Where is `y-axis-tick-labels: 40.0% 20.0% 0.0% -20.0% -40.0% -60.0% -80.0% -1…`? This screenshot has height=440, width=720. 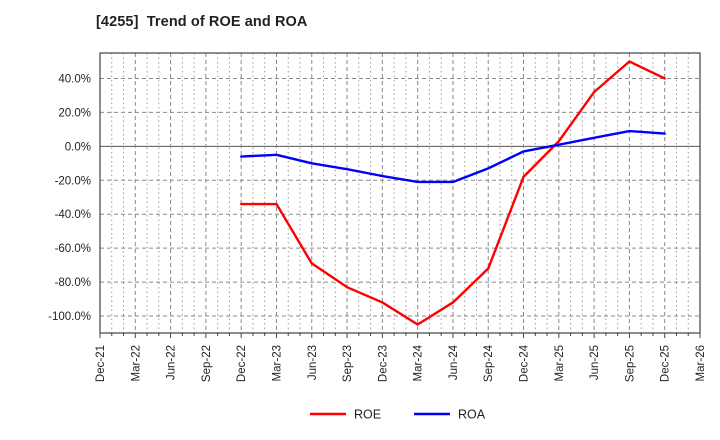
y-axis-tick-labels: 40.0% 20.0% 0.0% -20.0% -40.0% -60.0% -80.0% -1… is located at coordinates (69, 198).